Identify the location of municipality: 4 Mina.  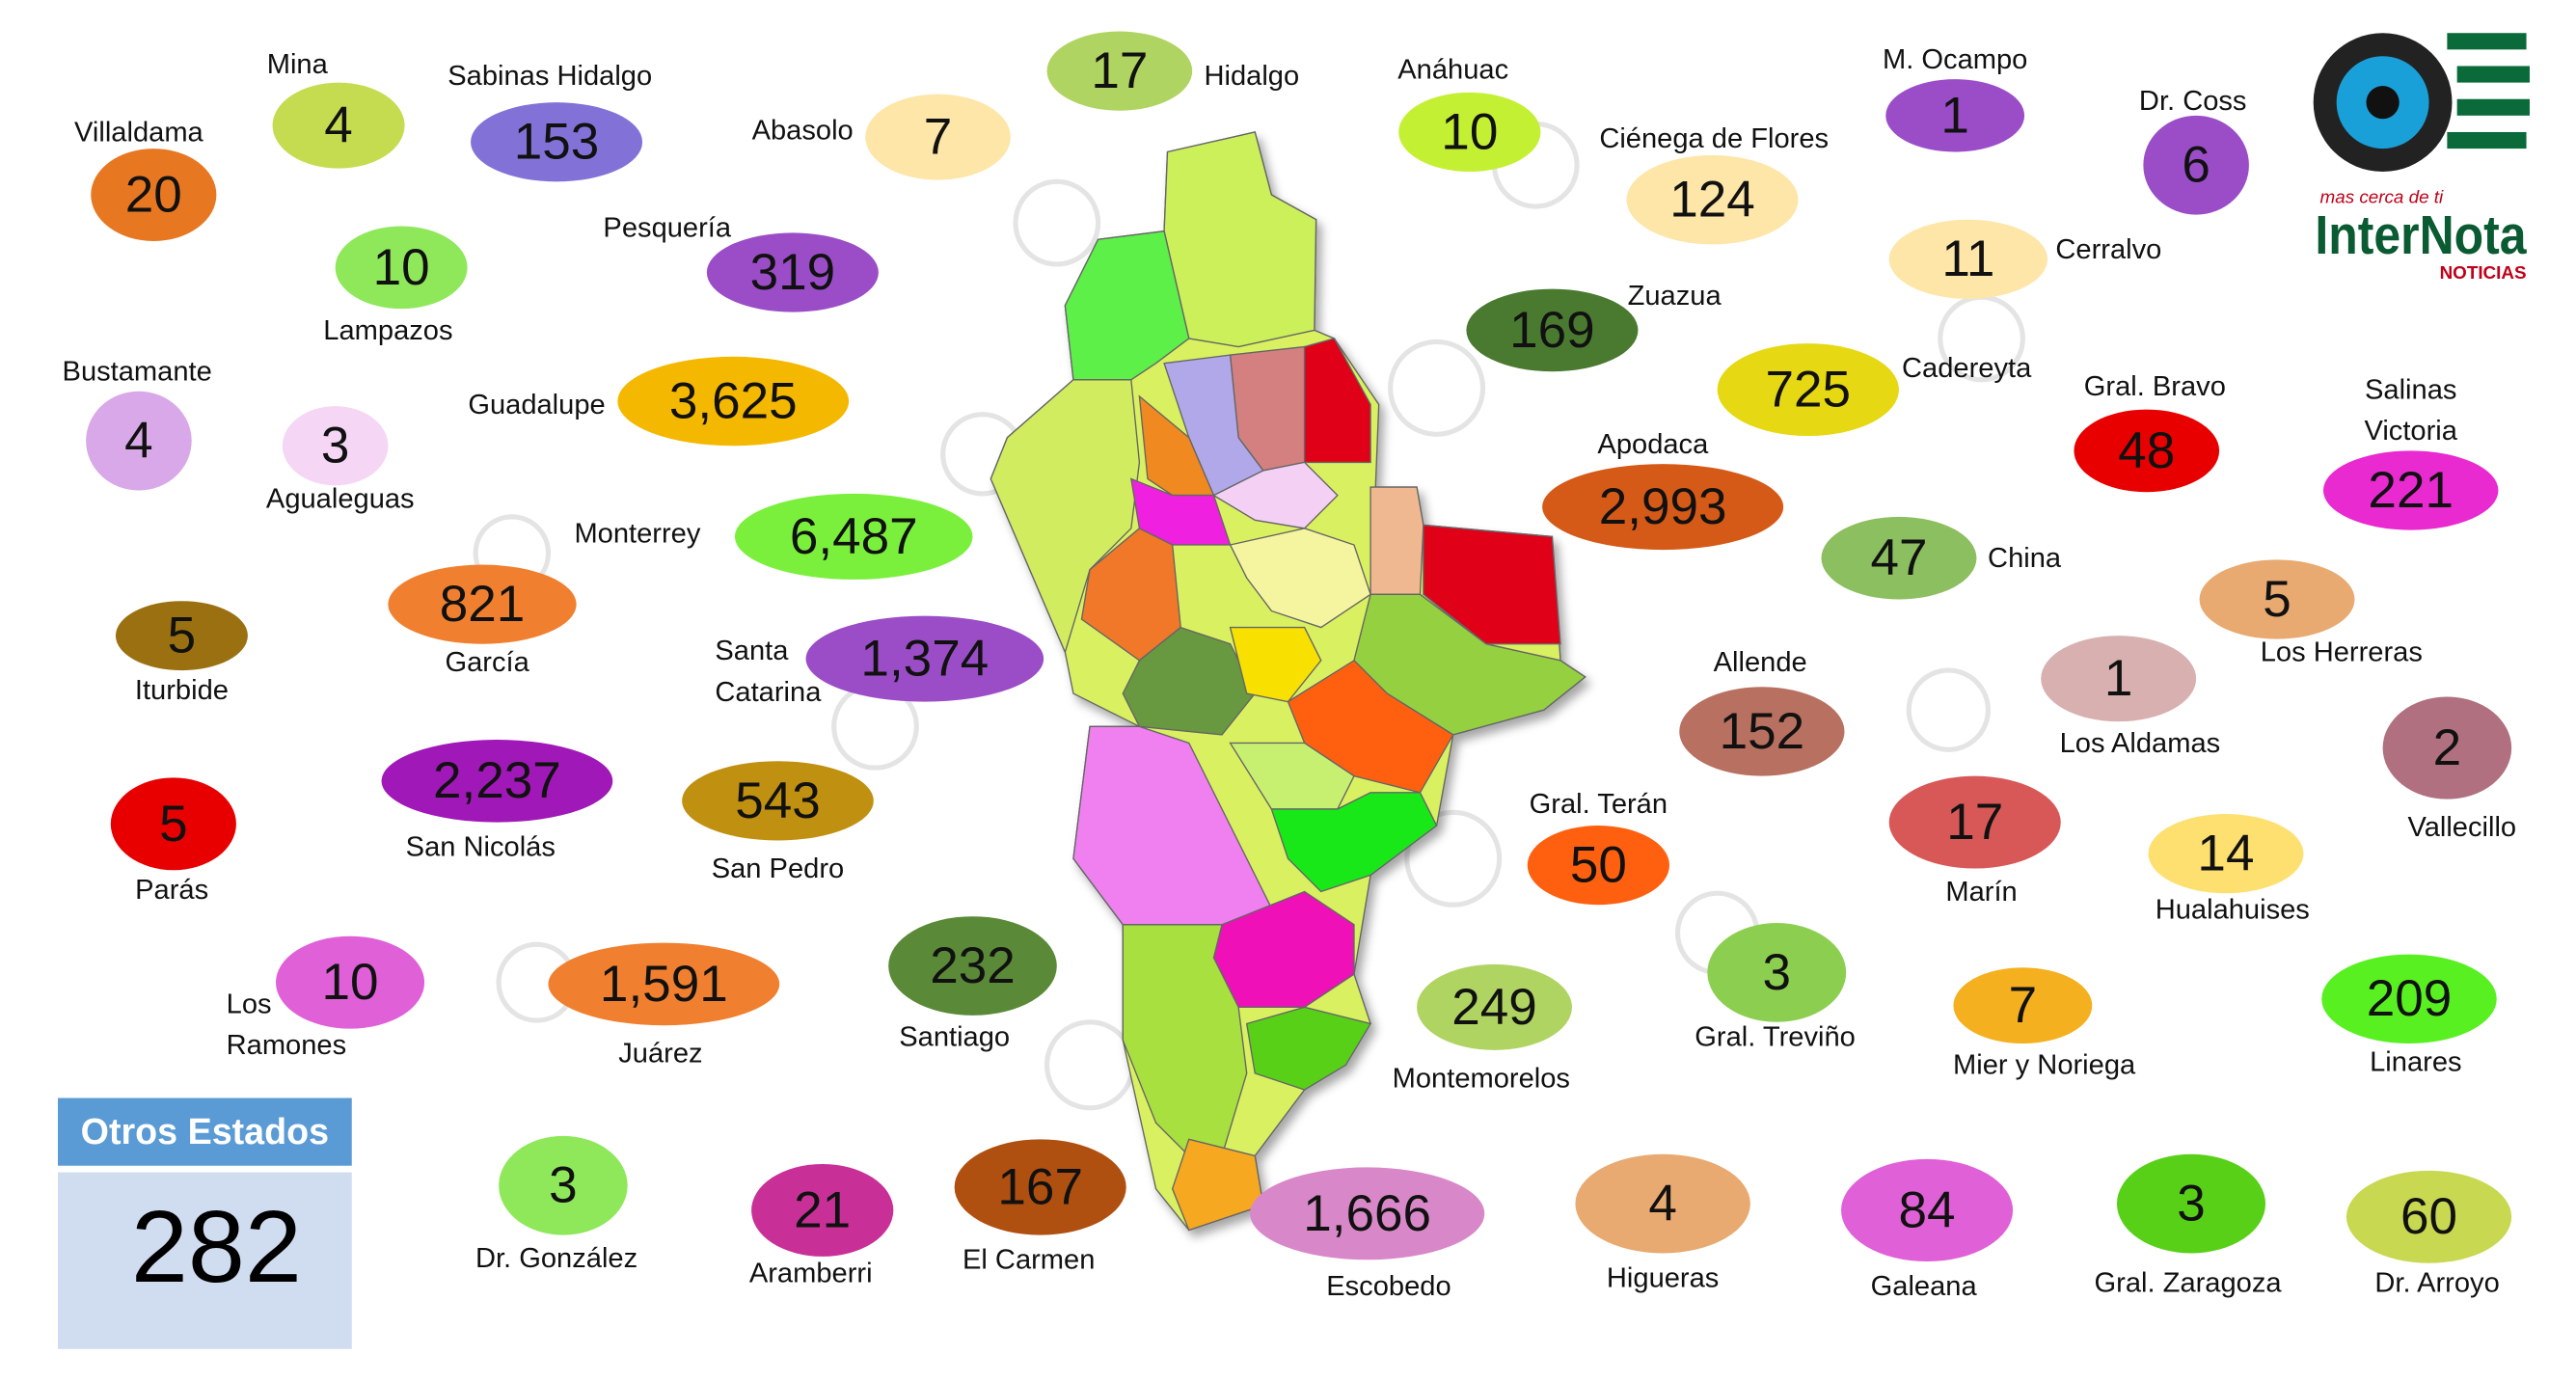
(336, 109).